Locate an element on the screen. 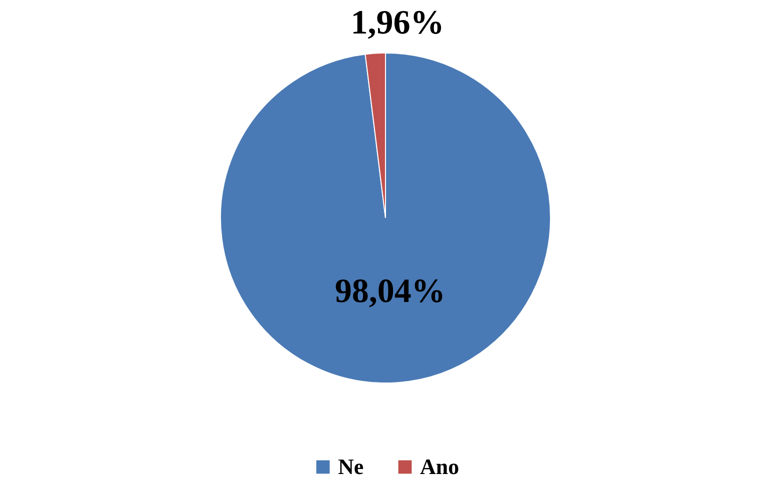  legend-label: Ne is located at coordinates (351, 466).